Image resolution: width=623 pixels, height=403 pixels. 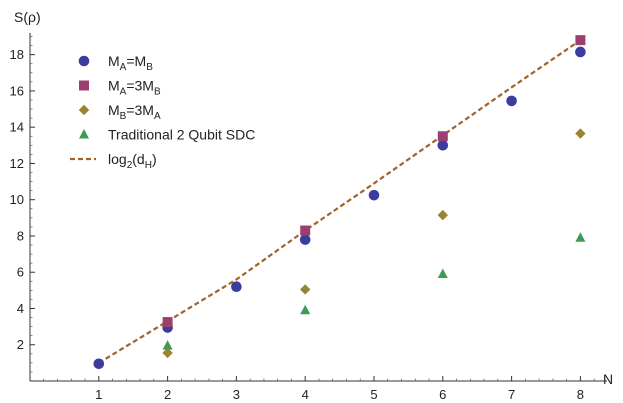 I want to click on x-tick-label: 4, so click(x=305, y=394).